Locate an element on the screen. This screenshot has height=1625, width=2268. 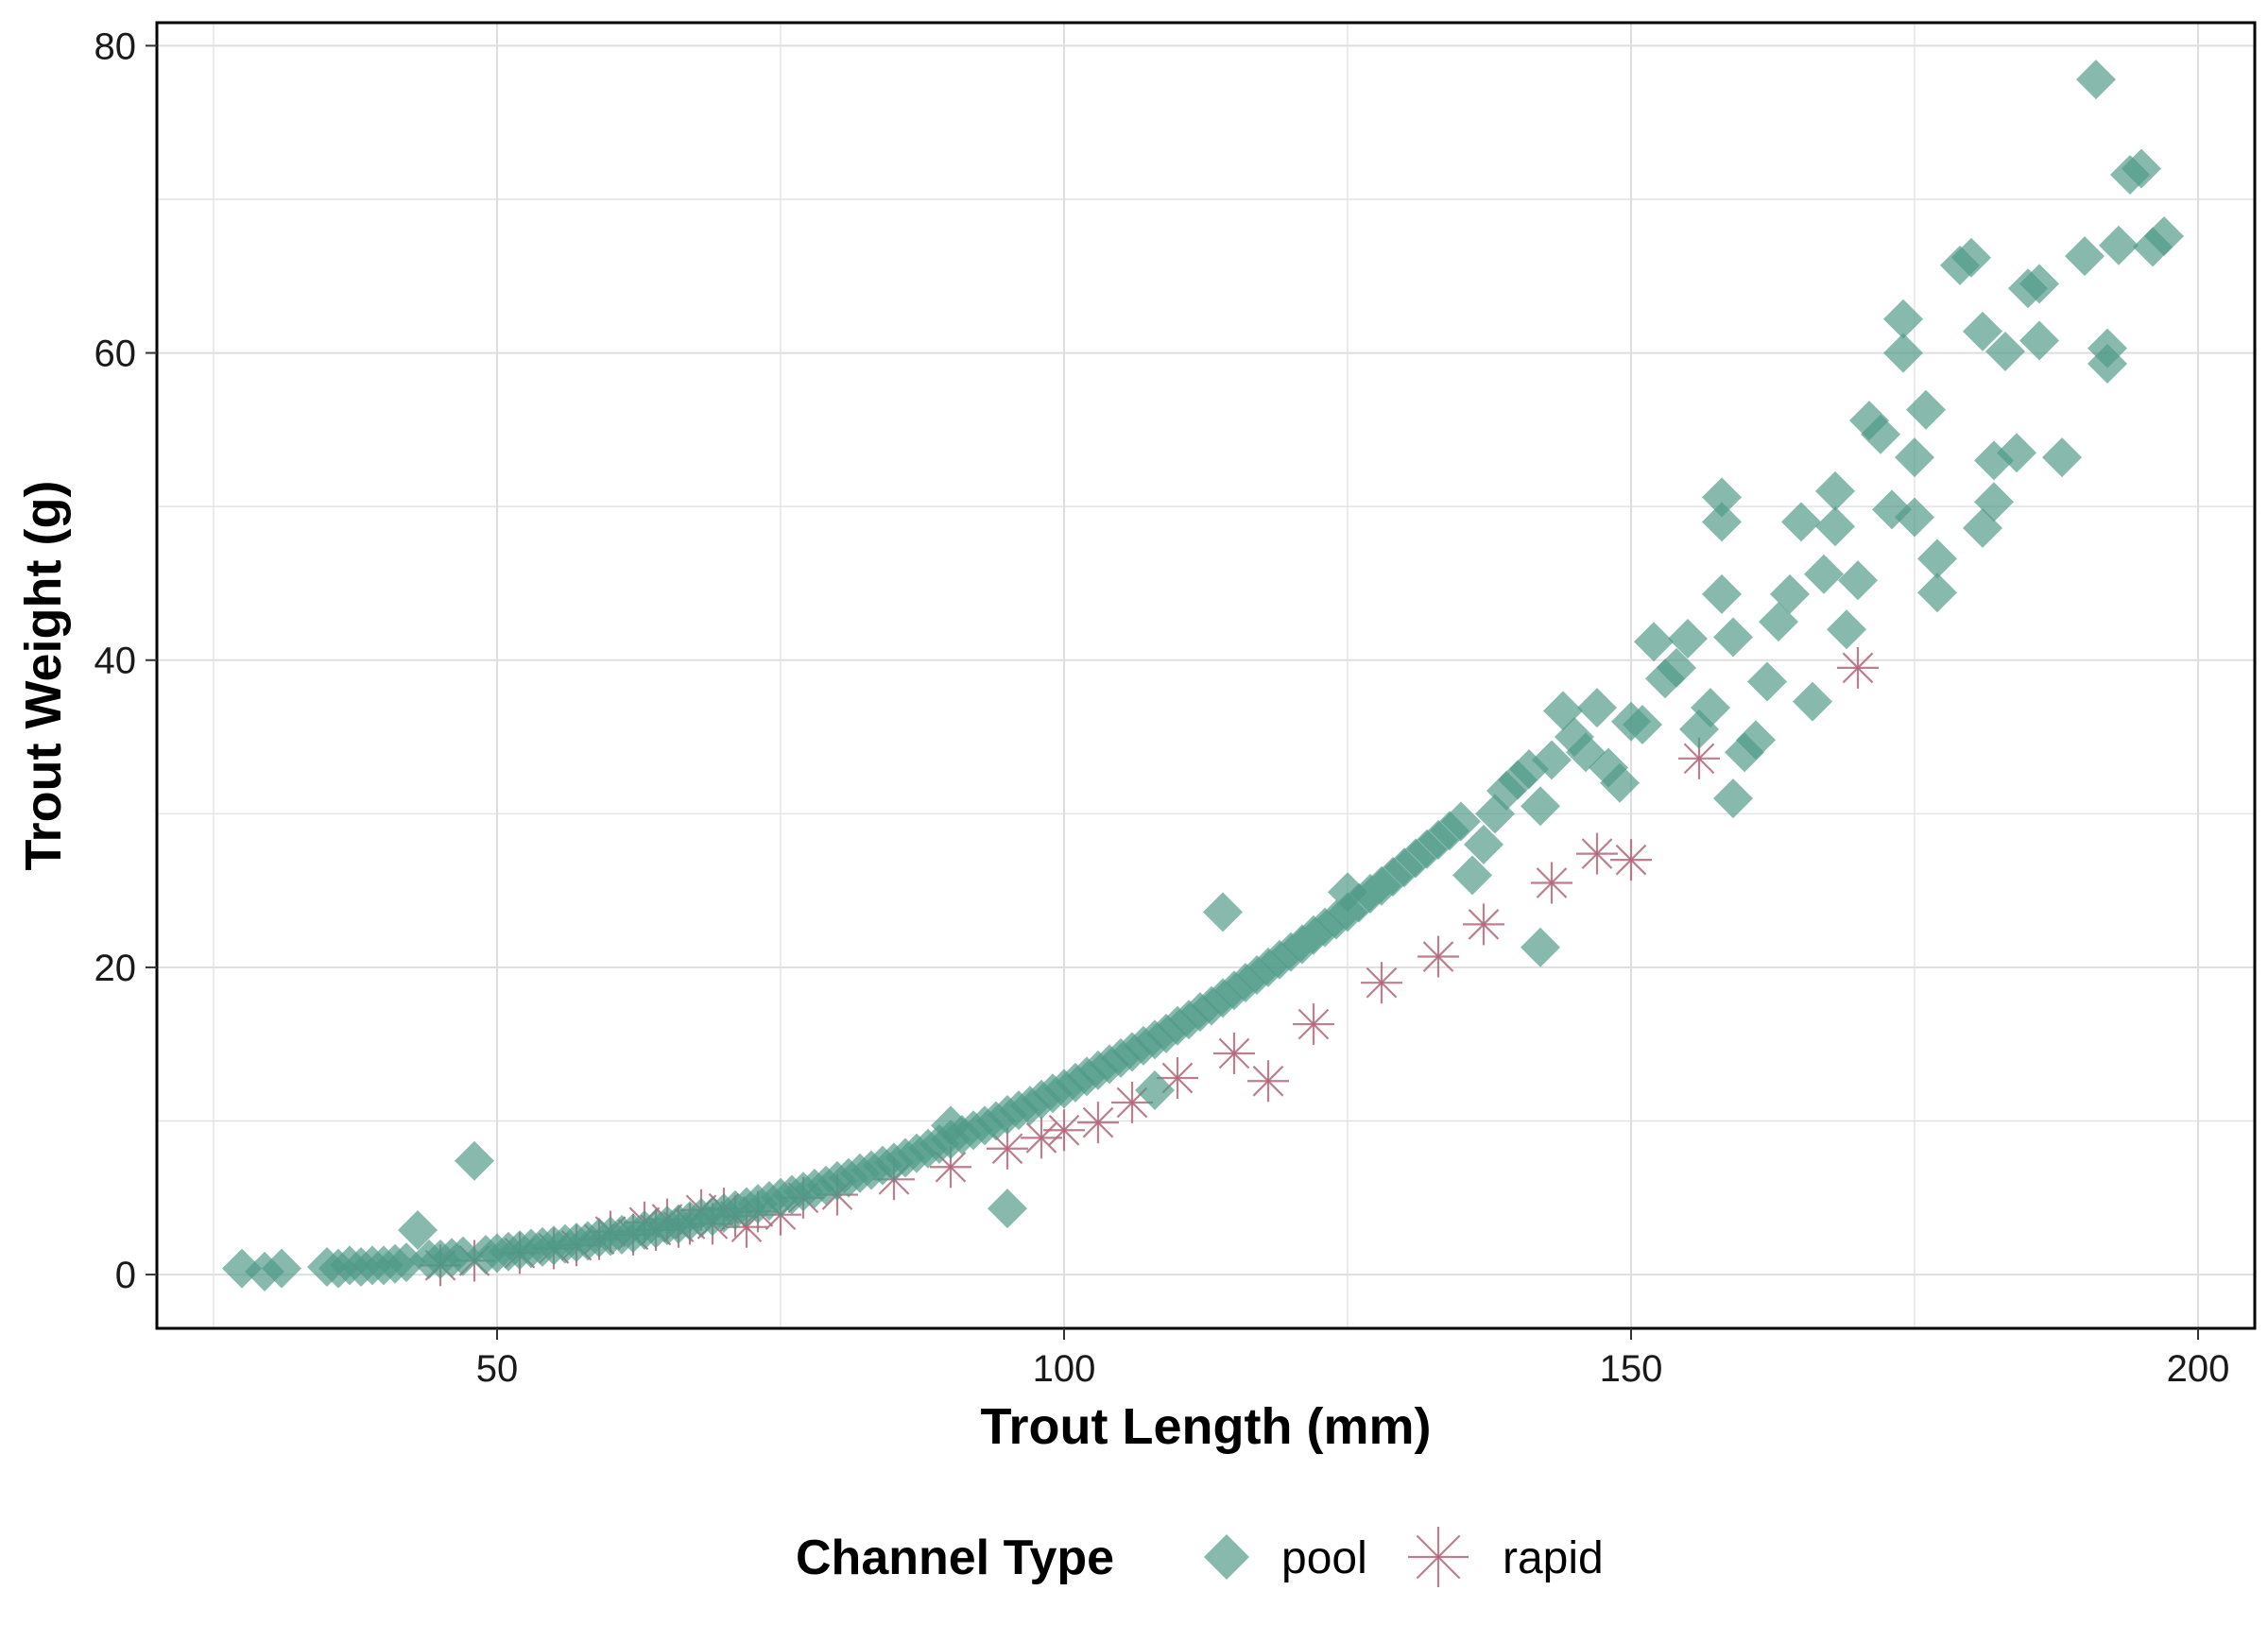
y-tick-label: 60 is located at coordinates (115, 355).